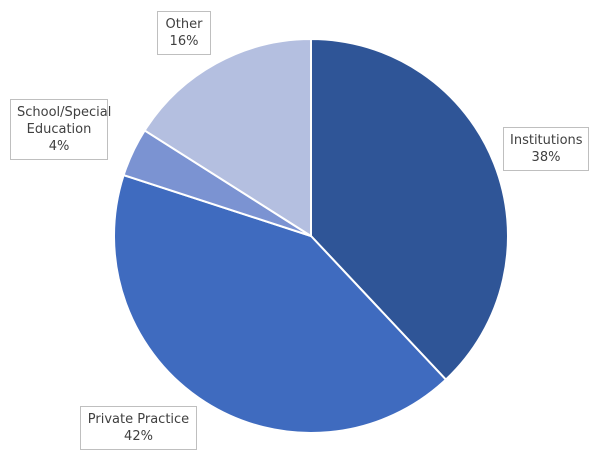 This screenshot has width=592, height=455. I want to click on category-label: Private Practice, so click(138, 419).